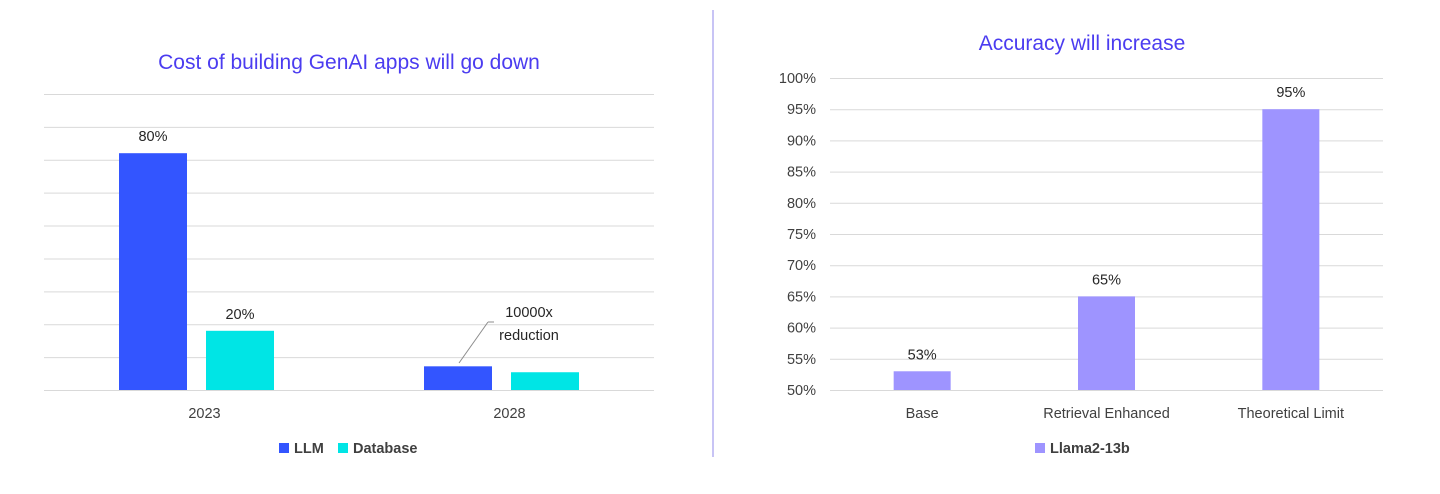 This screenshot has width=1440, height=494. What do you see at coordinates (1291, 414) in the screenshot?
I see `x-tick-label: Theoretical Limit` at bounding box center [1291, 414].